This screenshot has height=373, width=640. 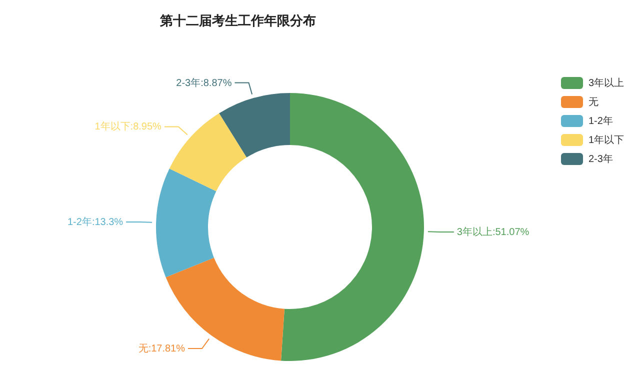 I want to click on legend-label: 3年以上, so click(x=606, y=83).